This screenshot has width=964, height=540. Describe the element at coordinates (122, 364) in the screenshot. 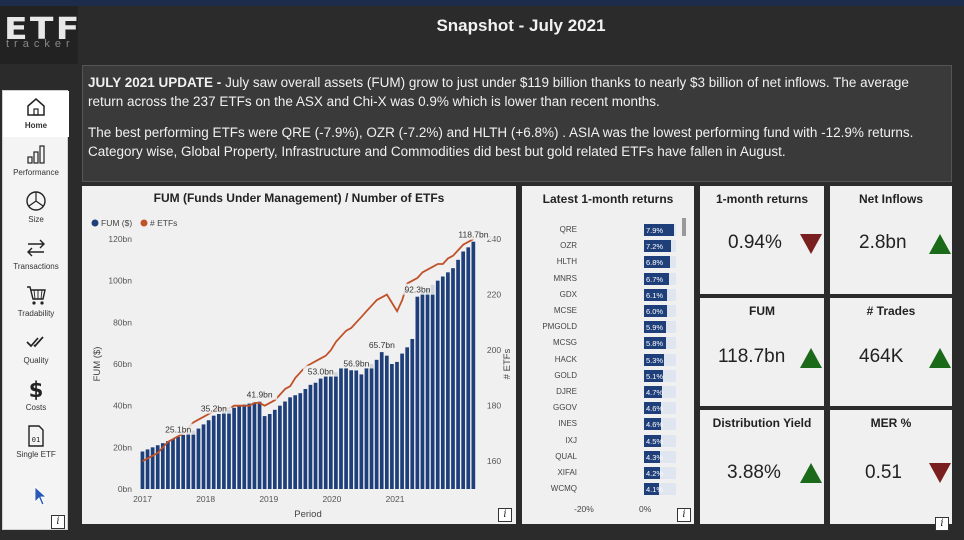

I see `y-tick-label: 60bn` at that location.